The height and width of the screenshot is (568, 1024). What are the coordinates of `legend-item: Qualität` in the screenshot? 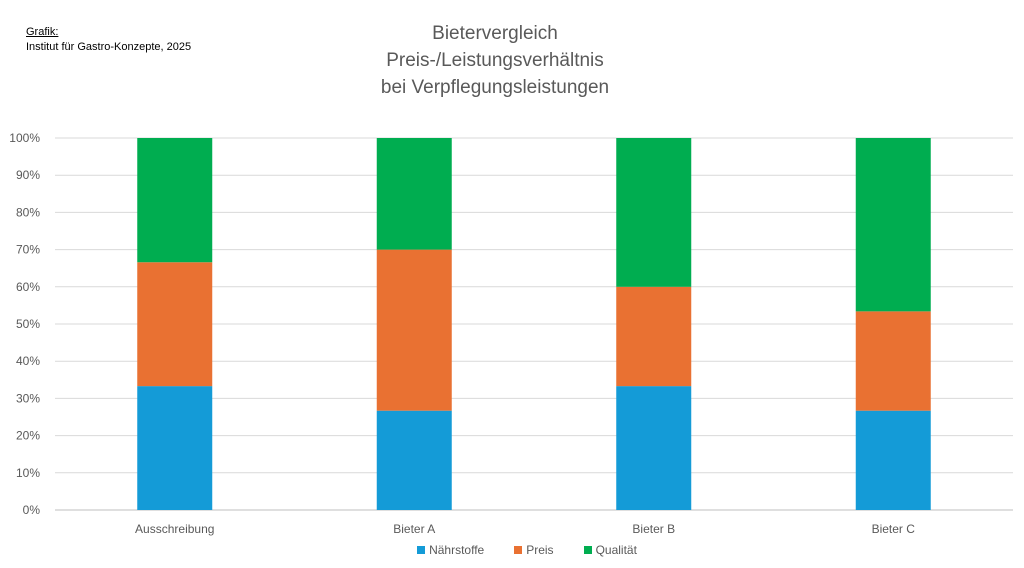 It's located at (610, 550).